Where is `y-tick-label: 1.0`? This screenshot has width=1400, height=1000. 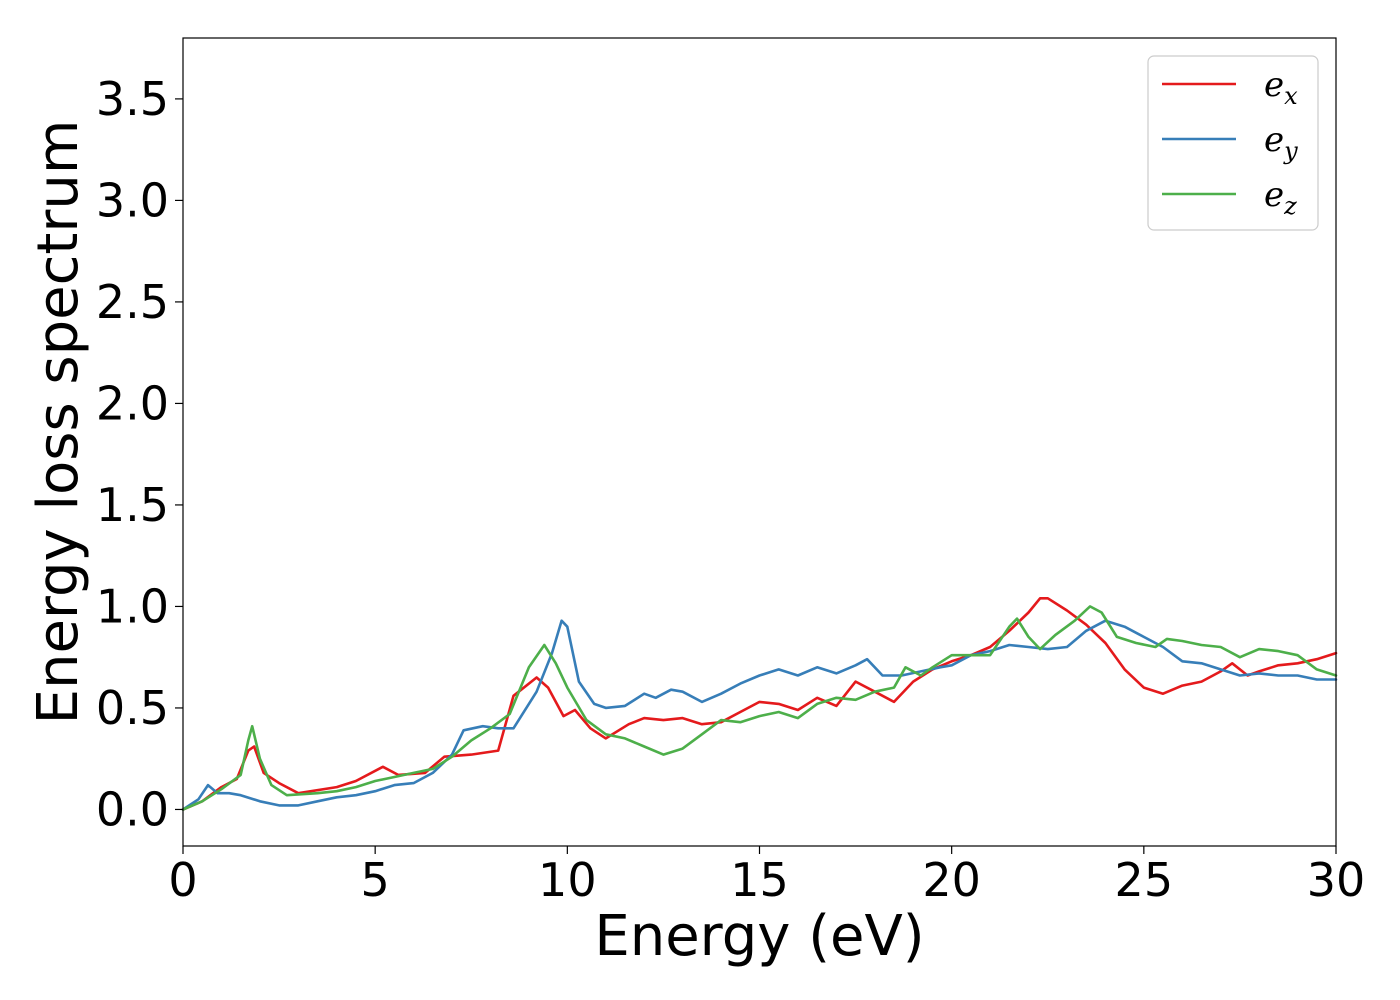
y-tick-label: 1.0 is located at coordinates (132, 606).